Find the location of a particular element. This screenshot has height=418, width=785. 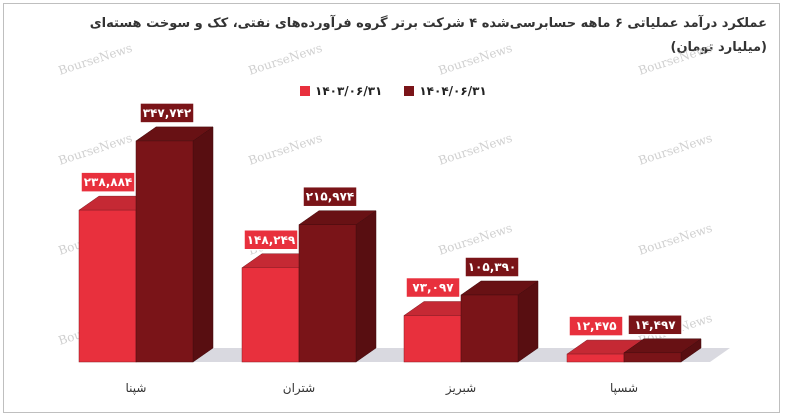

category-label-3: شبریز is located at coordinates (460, 388).